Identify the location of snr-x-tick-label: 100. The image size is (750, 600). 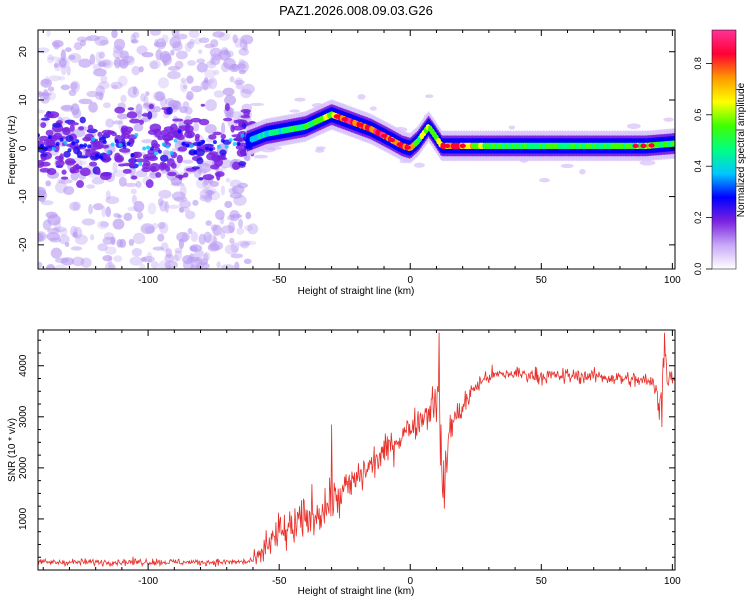
(672, 581).